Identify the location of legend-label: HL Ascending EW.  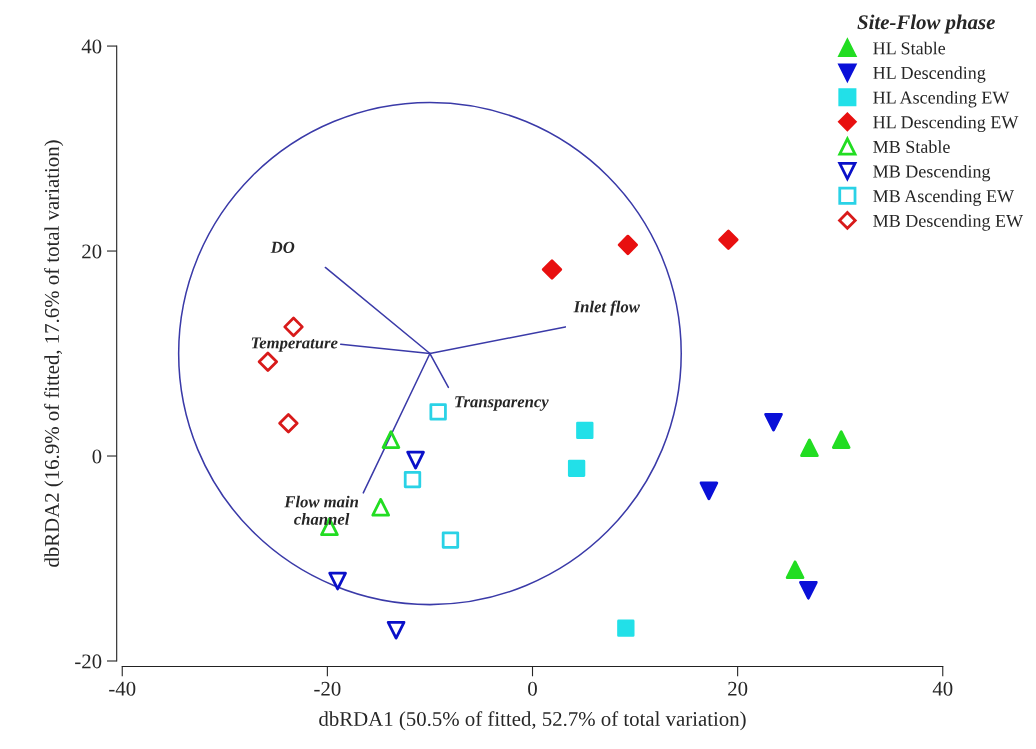
(941, 99).